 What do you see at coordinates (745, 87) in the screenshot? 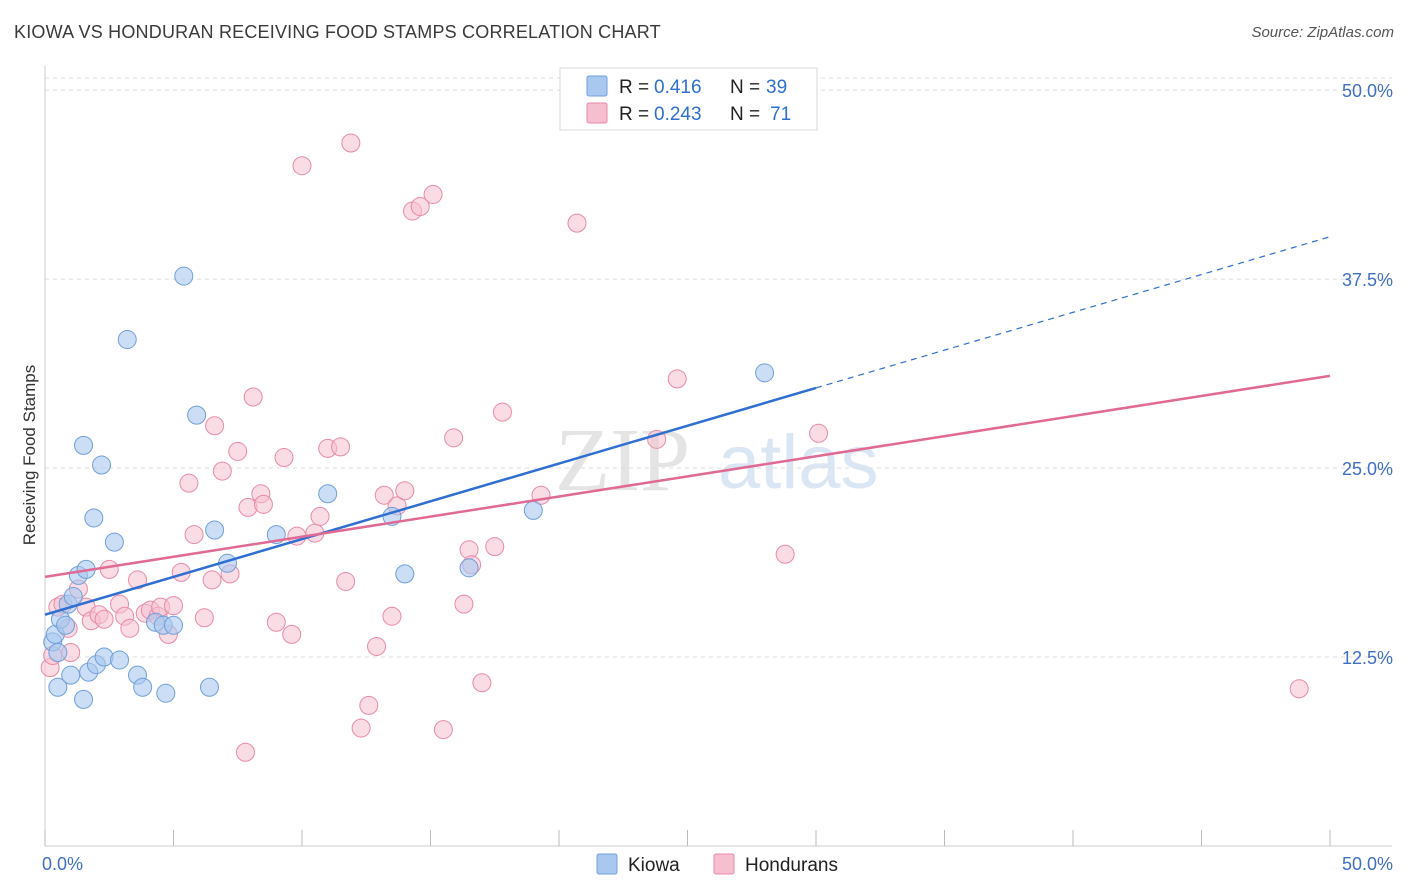
I see `kiowa-n-label: N =` at bounding box center [745, 87].